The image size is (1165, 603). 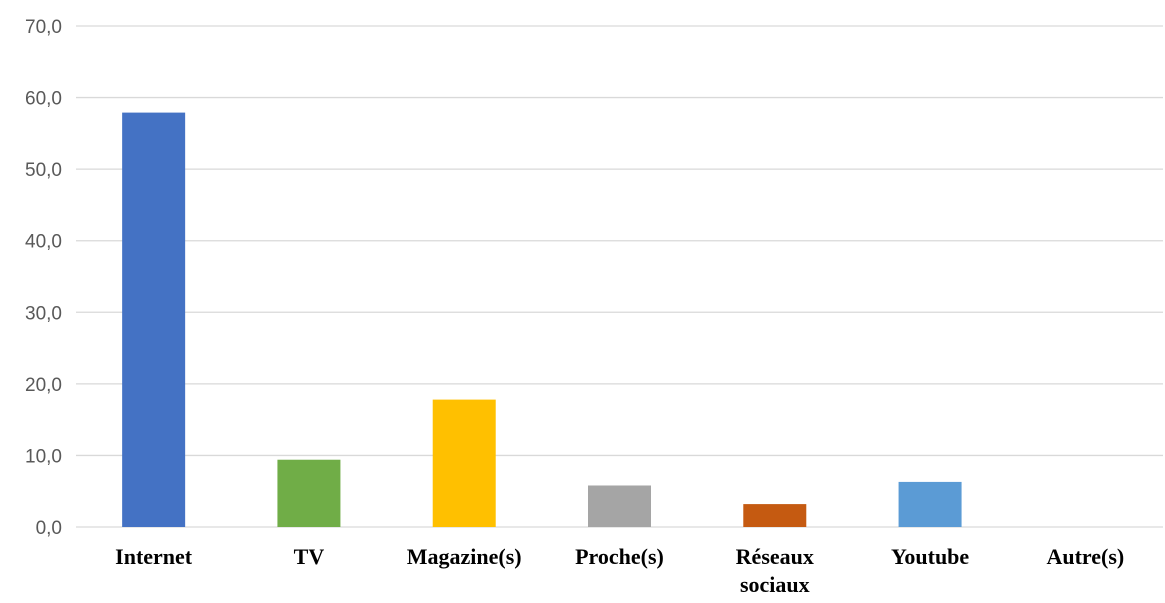 I want to click on x-tick-label: Magazine(s), so click(x=464, y=556).